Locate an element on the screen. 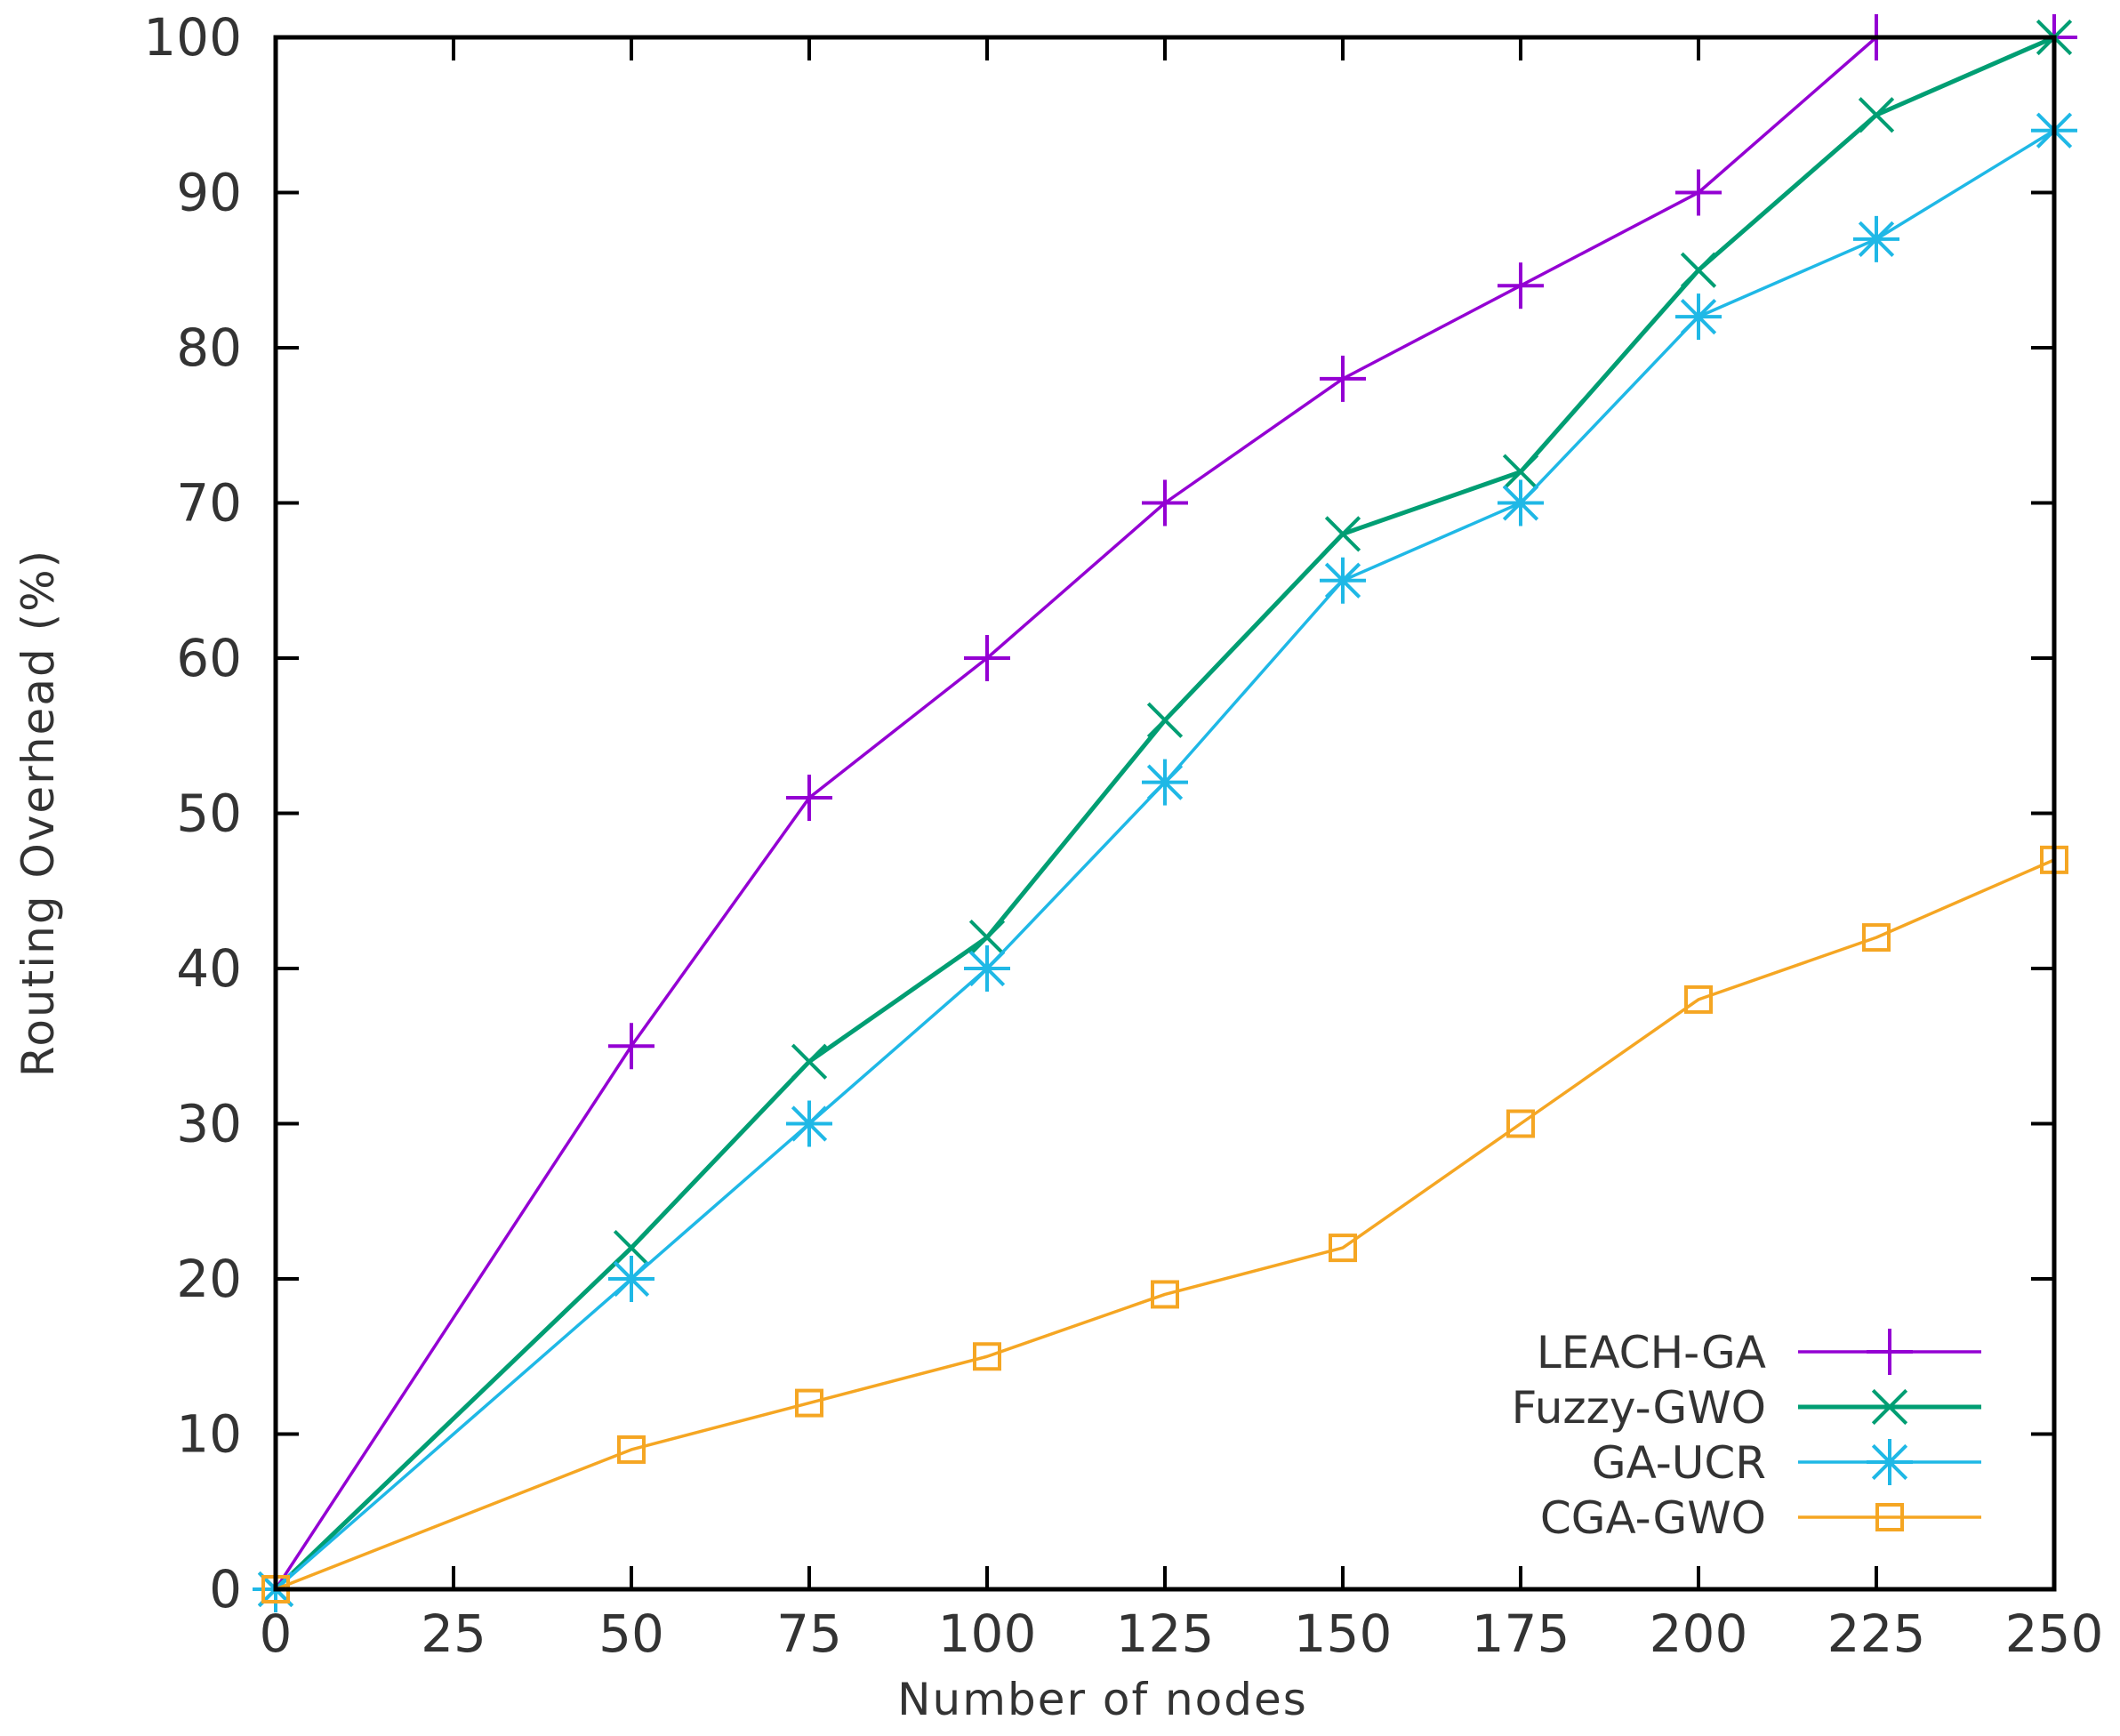  y-tick-label: 40 is located at coordinates (209, 969).